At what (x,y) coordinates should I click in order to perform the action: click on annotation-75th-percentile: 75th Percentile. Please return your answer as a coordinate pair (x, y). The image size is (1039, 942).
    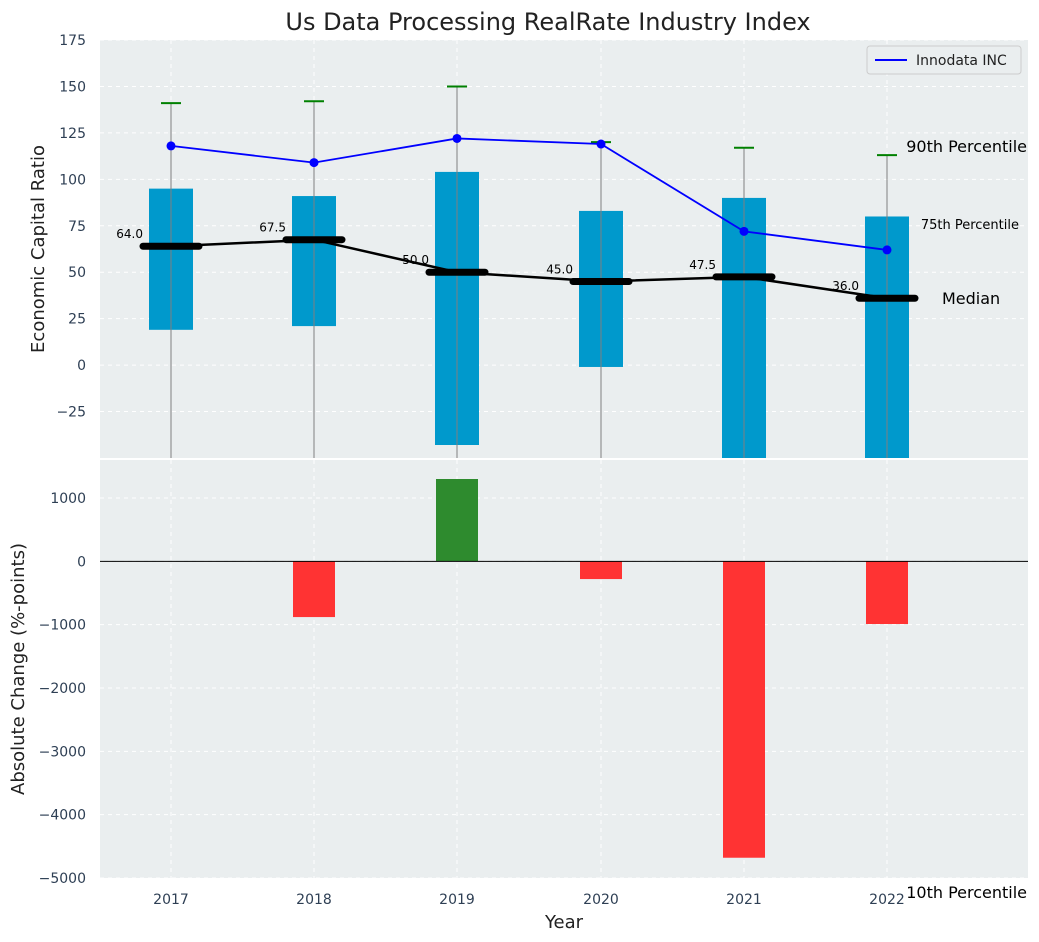
    Looking at the image, I should click on (970, 225).